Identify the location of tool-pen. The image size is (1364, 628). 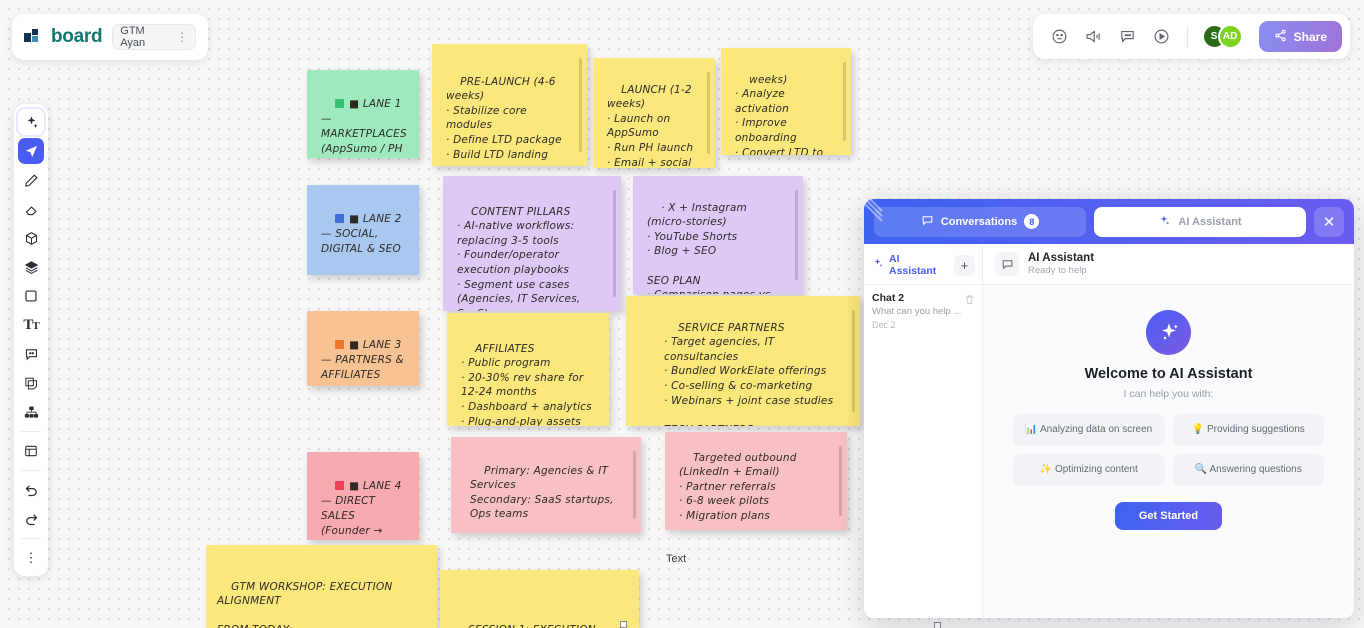
(31, 180).